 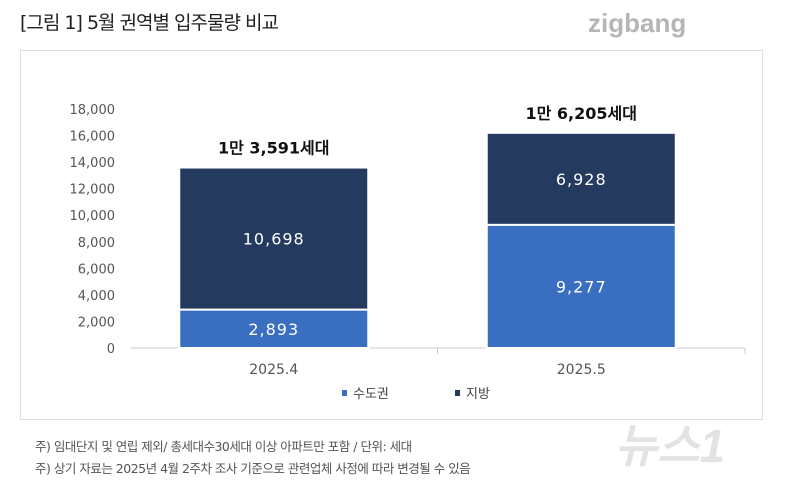 I want to click on data-label: 2,893, so click(x=273, y=329).